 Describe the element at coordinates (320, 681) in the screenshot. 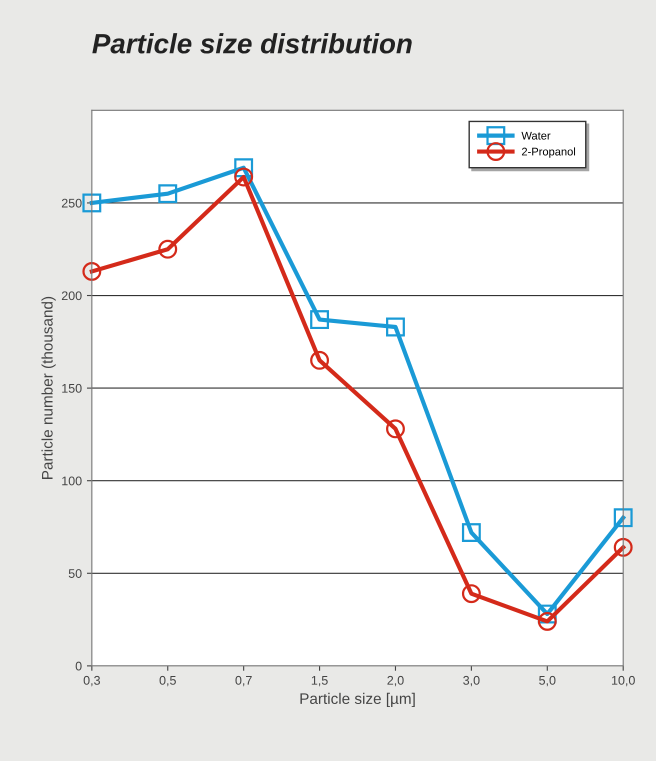

I see `x-tick-label: 1,5` at that location.